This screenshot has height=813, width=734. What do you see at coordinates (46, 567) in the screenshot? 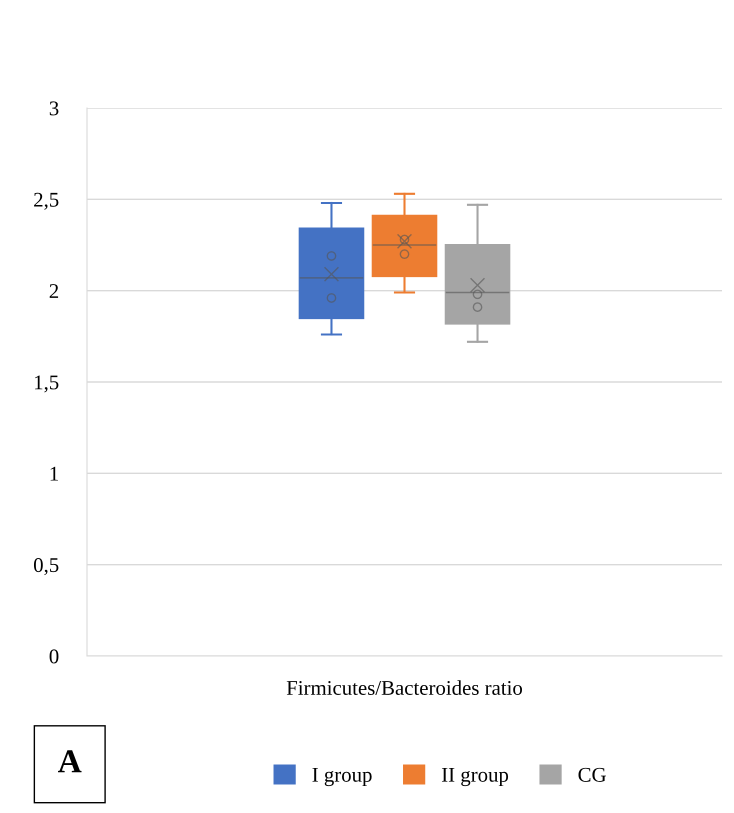
I see `y-tick-label: 0,5` at bounding box center [46, 567].